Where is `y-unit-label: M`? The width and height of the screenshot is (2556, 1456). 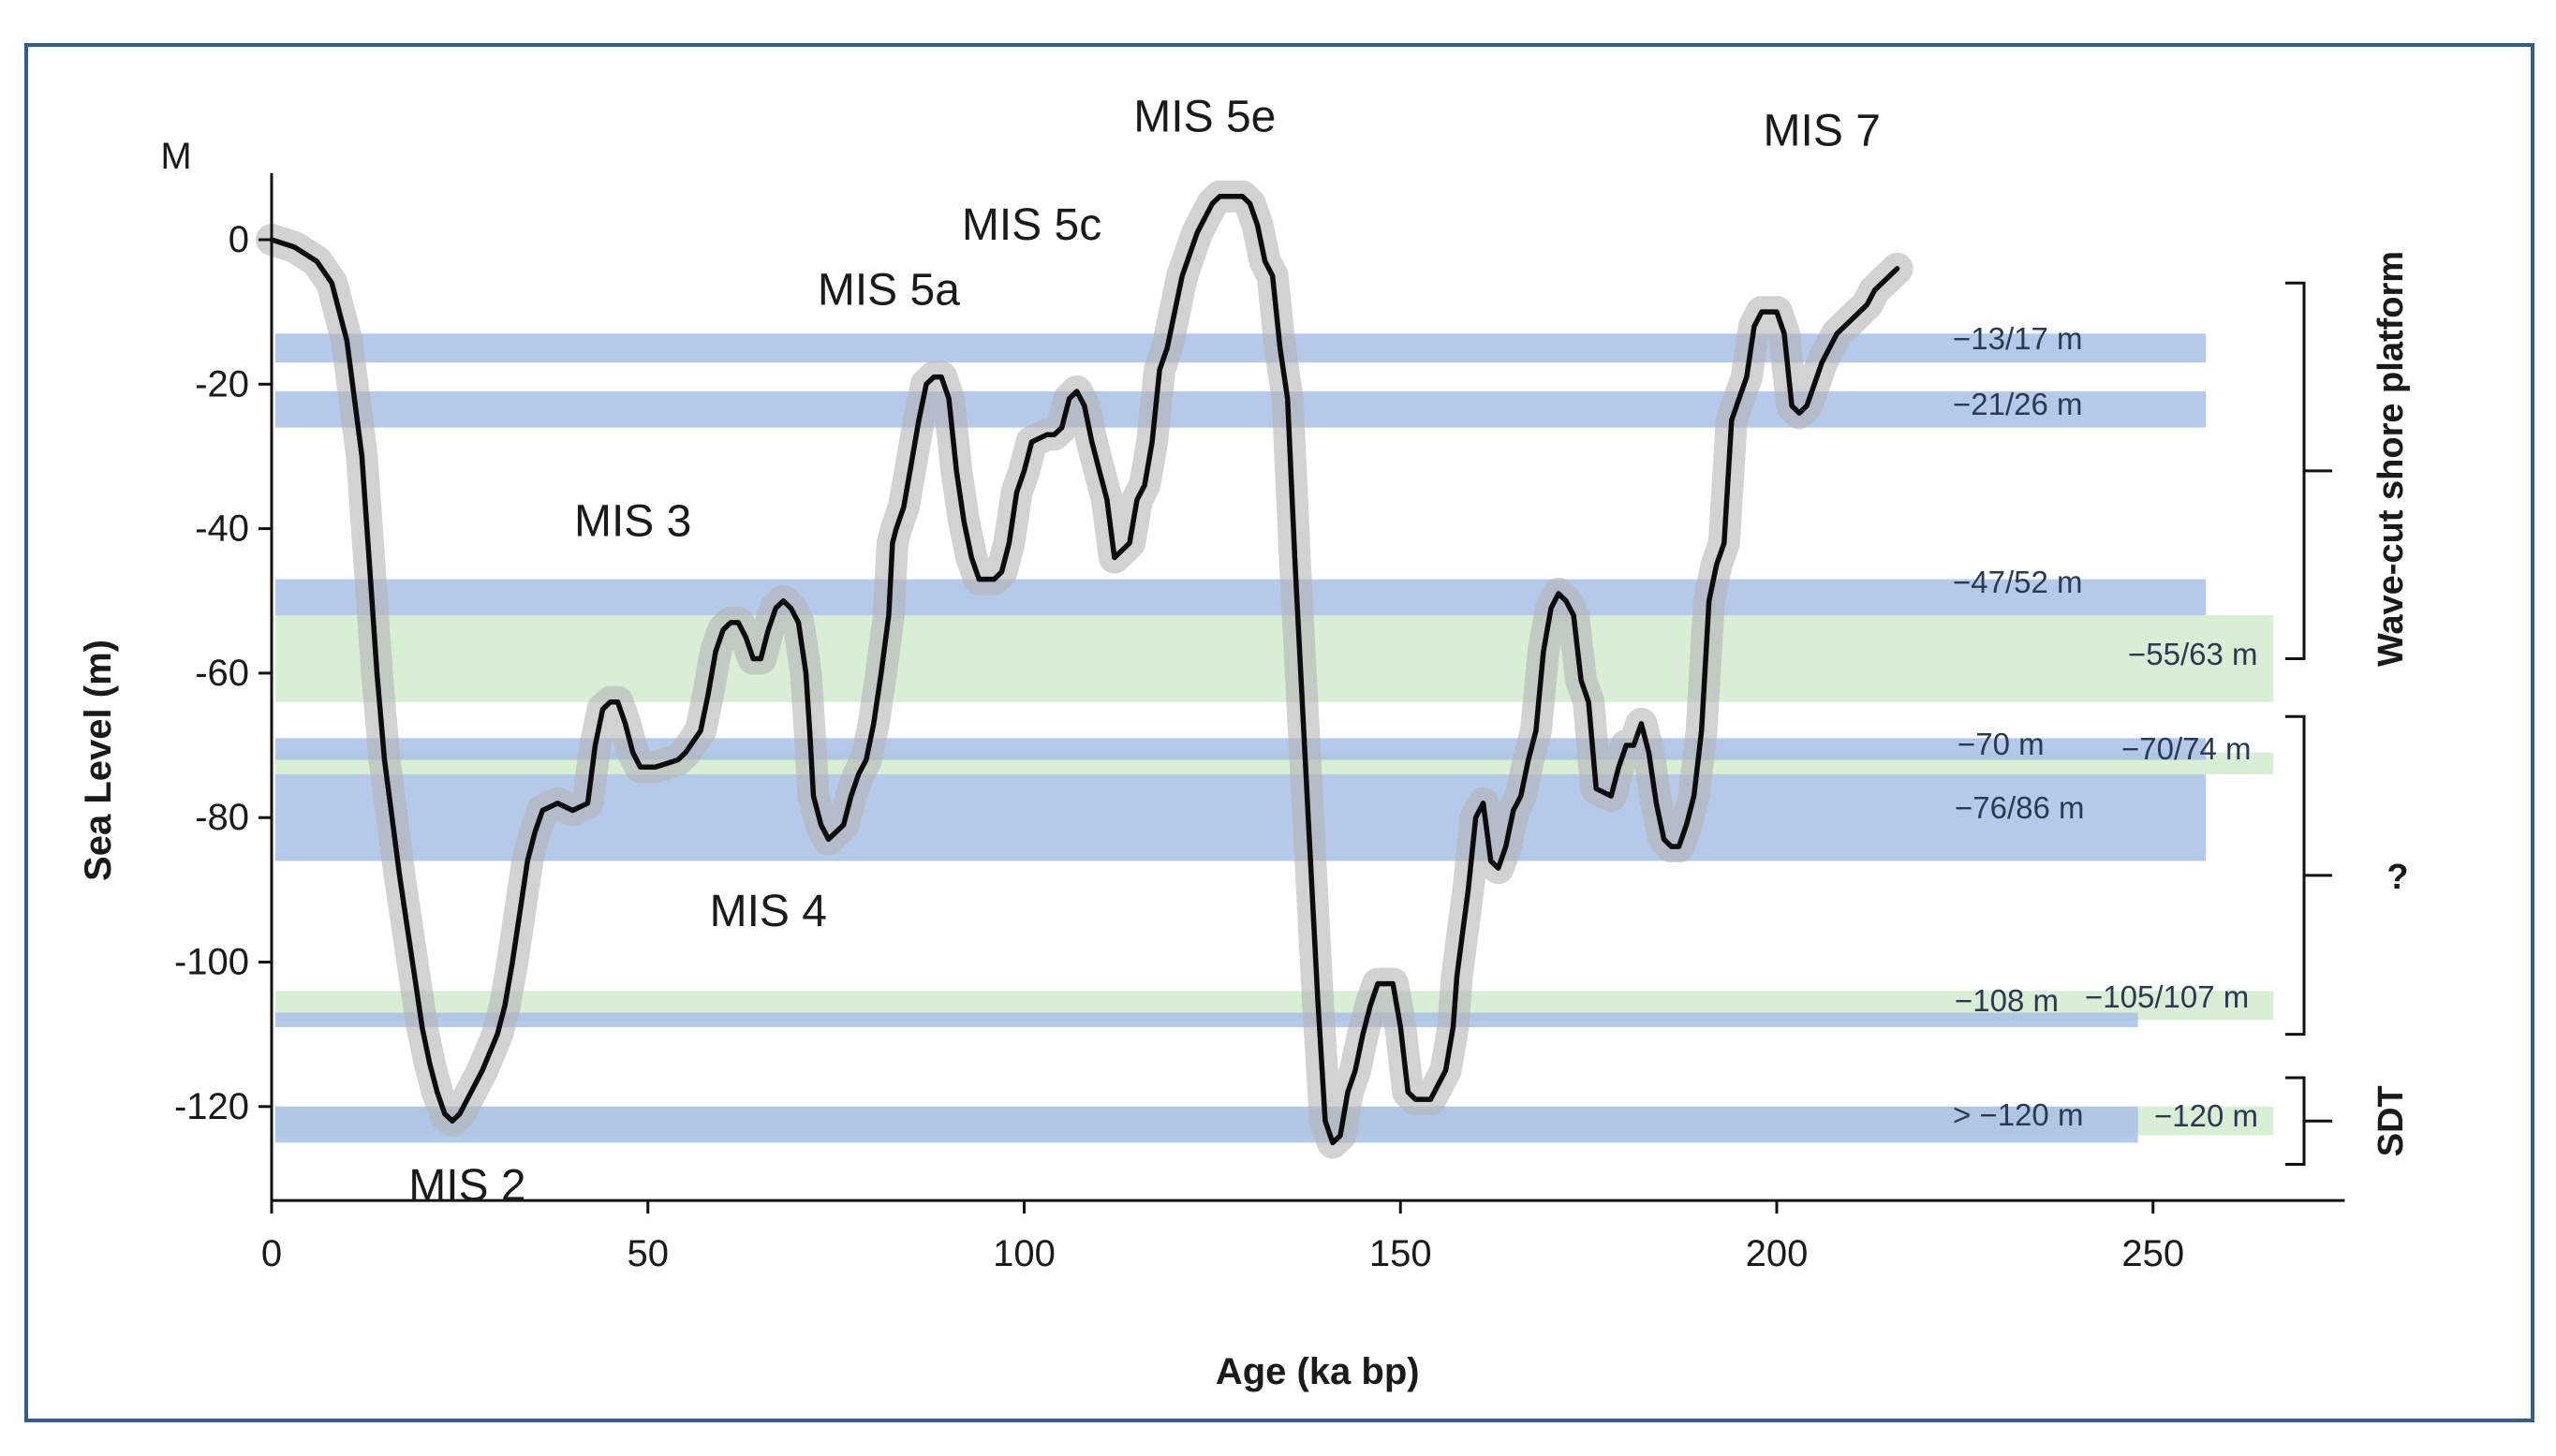 y-unit-label: M is located at coordinates (175, 156).